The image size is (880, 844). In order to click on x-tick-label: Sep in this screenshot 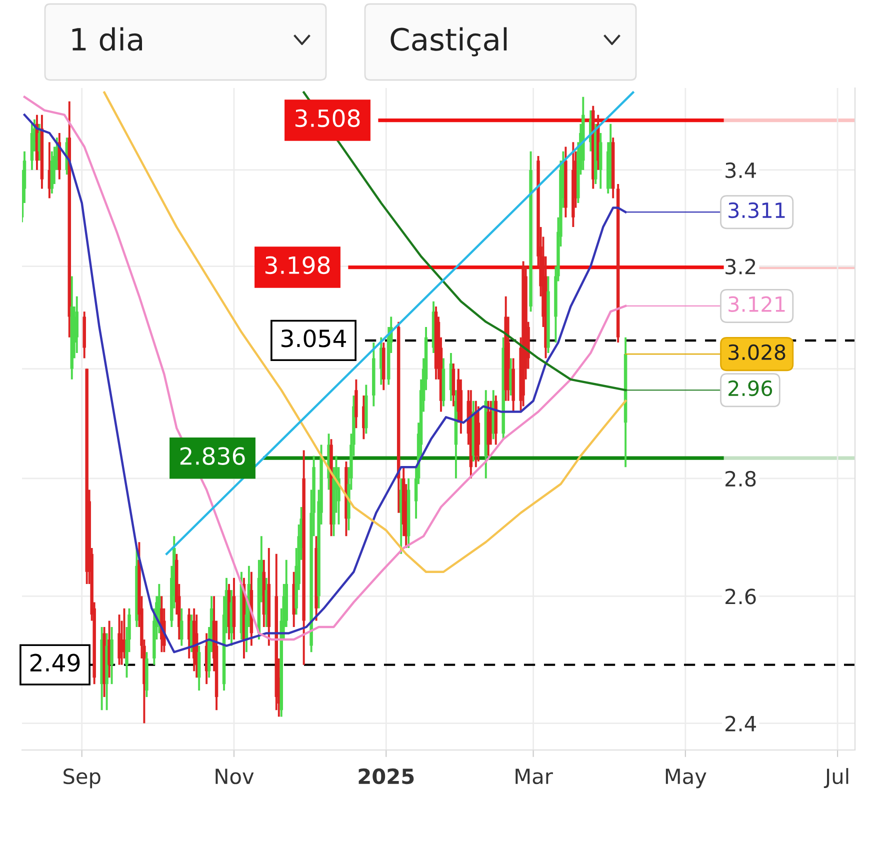, I will do `click(82, 778)`.